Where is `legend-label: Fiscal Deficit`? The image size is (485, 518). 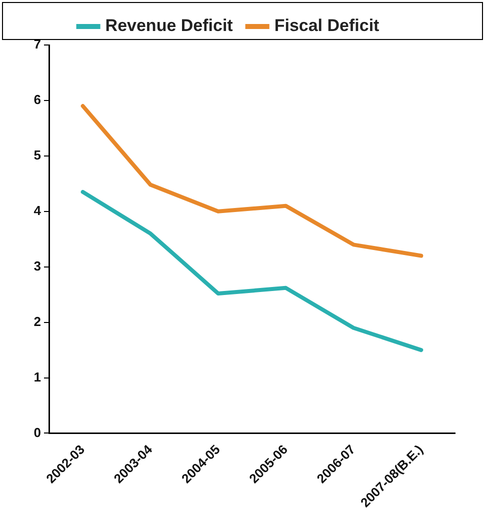 legend-label: Fiscal Deficit is located at coordinates (327, 26).